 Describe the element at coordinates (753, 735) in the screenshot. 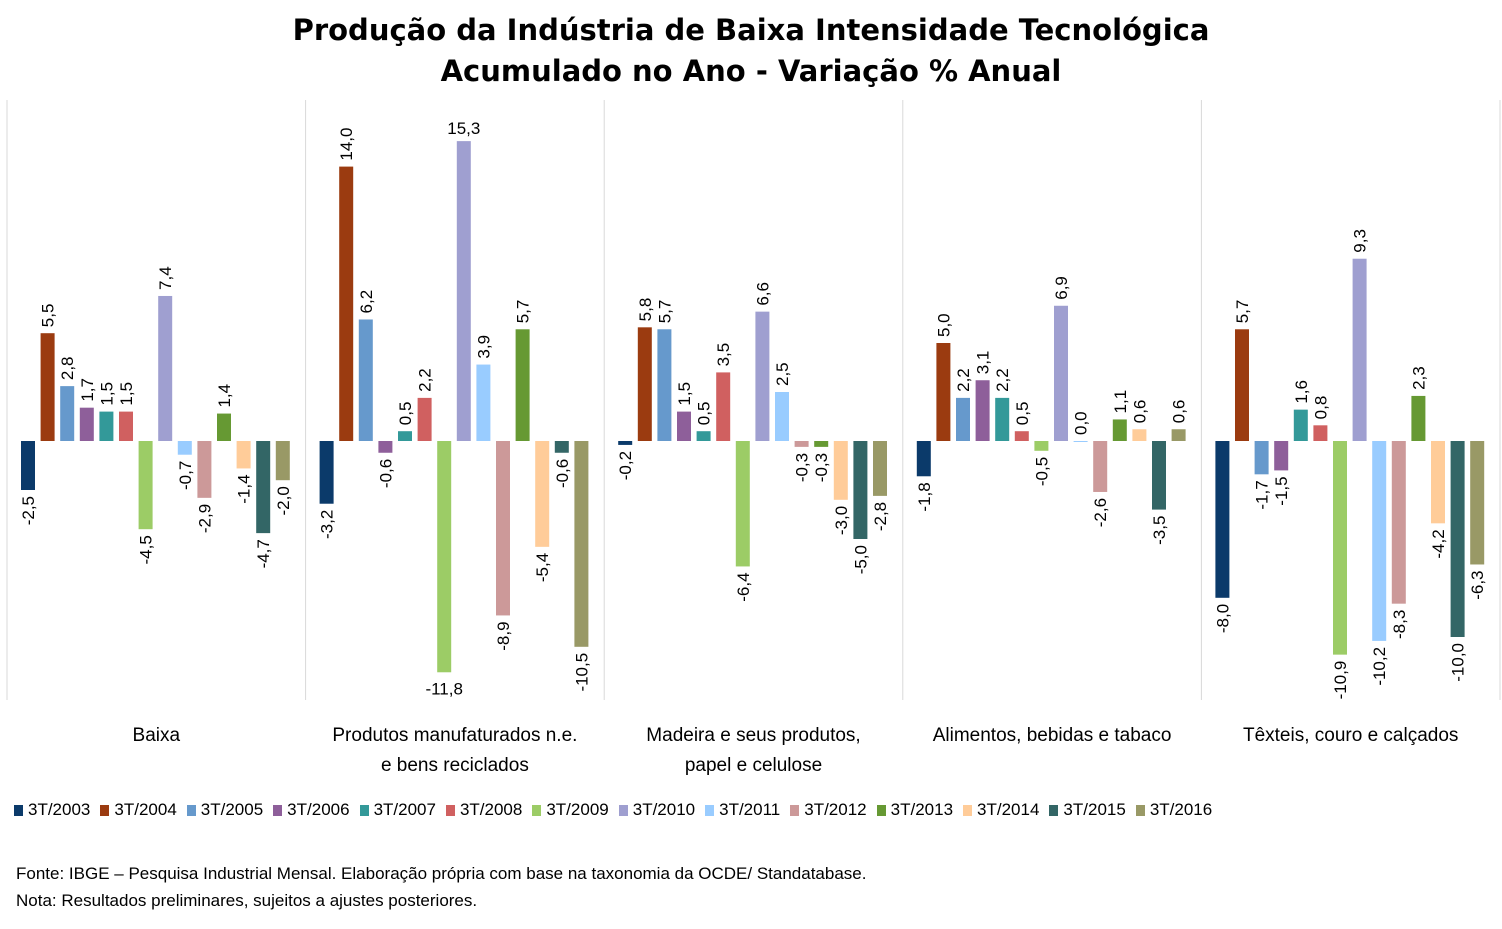

I see `category-label: Madeira e seus produtos,` at that location.